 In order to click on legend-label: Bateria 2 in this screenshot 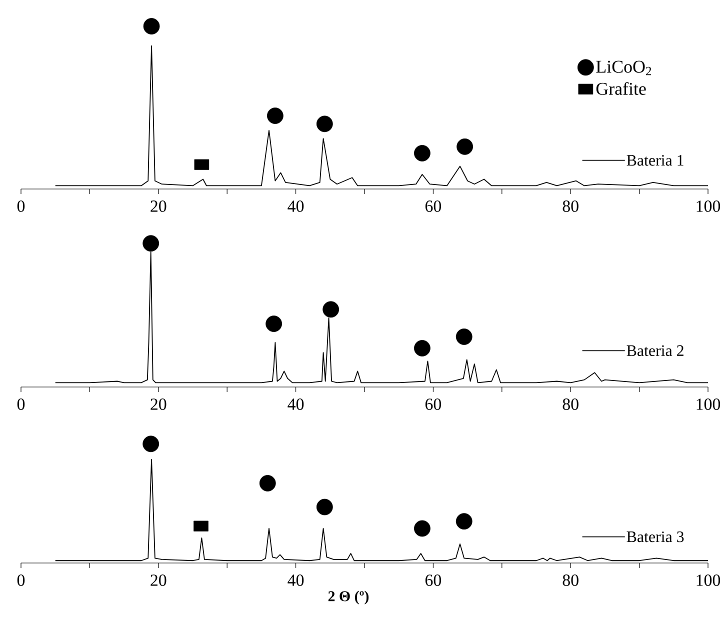, I will do `click(655, 350)`.